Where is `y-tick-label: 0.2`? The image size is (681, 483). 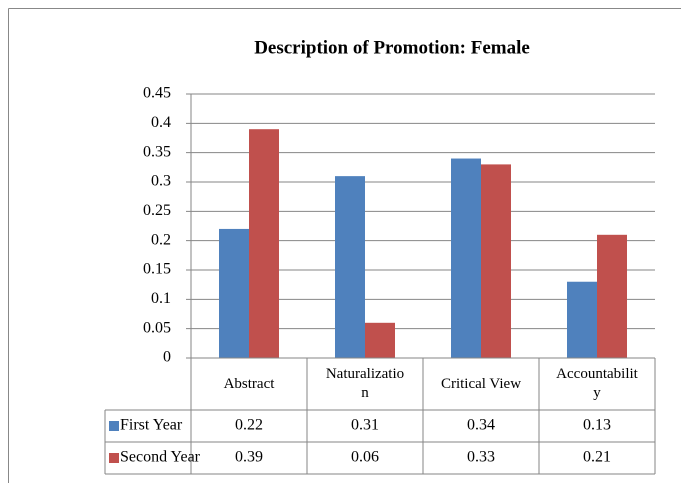
y-tick-label: 0.2 is located at coordinates (161, 239).